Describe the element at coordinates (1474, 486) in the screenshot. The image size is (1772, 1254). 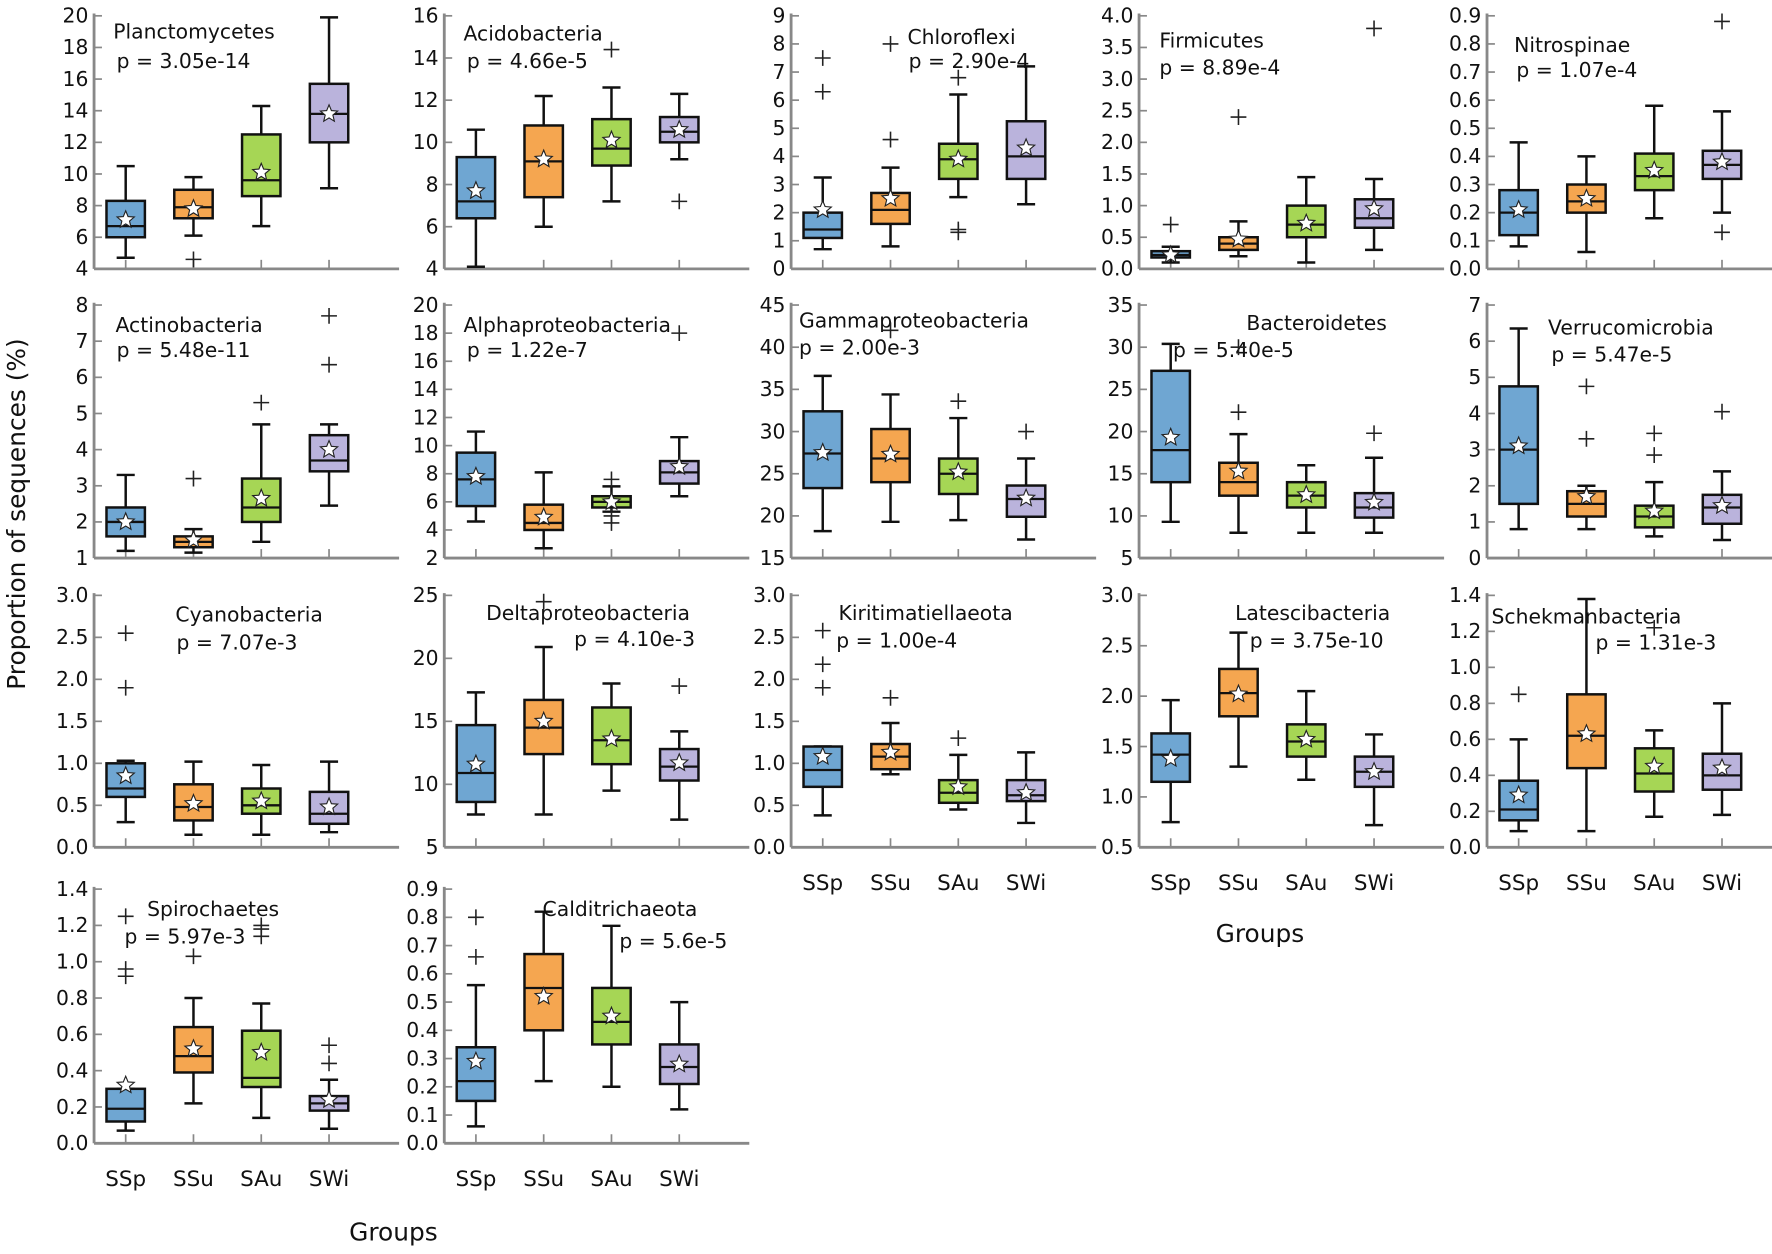
I see `y-tick-label: 2` at that location.